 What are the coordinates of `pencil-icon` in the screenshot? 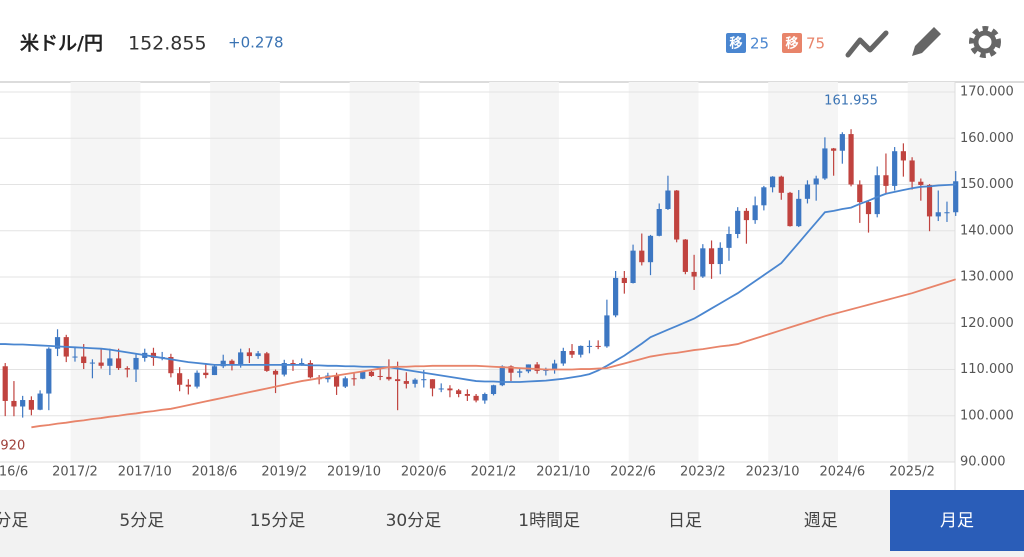 It's located at (926, 41).